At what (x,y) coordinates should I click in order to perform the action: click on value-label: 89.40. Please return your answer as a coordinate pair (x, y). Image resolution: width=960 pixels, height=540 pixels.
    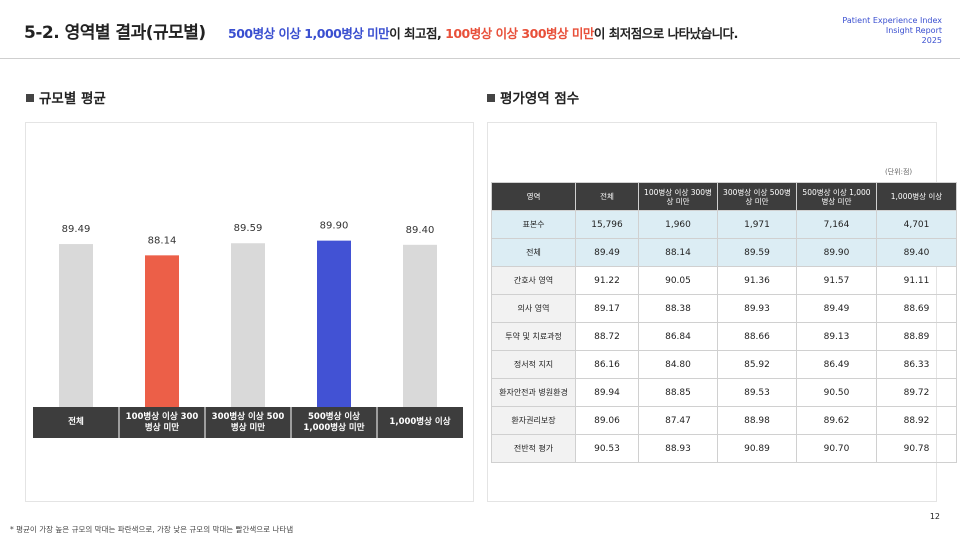
    Looking at the image, I should click on (420, 230).